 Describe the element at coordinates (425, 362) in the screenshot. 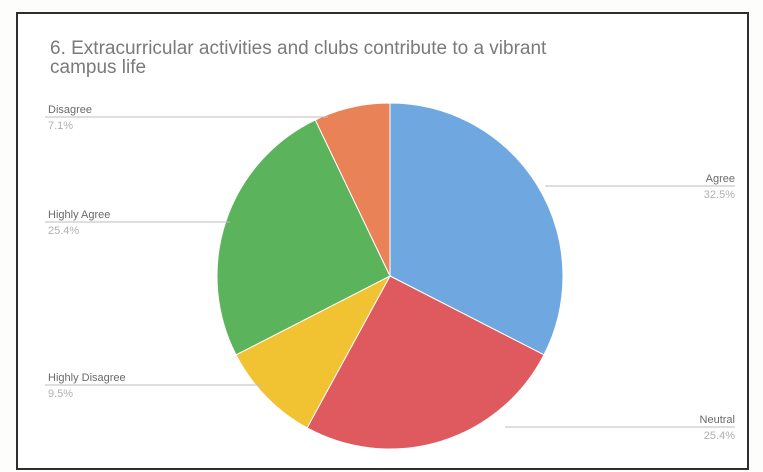

I see `slice-neutral` at that location.